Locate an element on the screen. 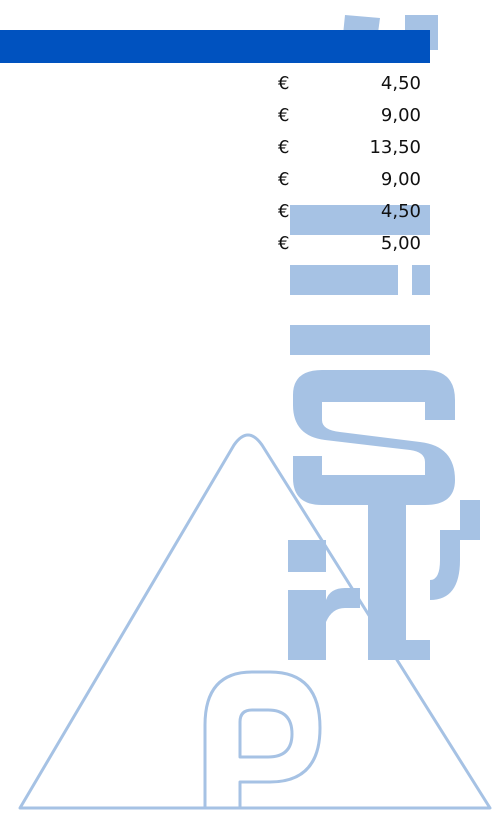  price-amount: 5,00 is located at coordinates (400, 243).